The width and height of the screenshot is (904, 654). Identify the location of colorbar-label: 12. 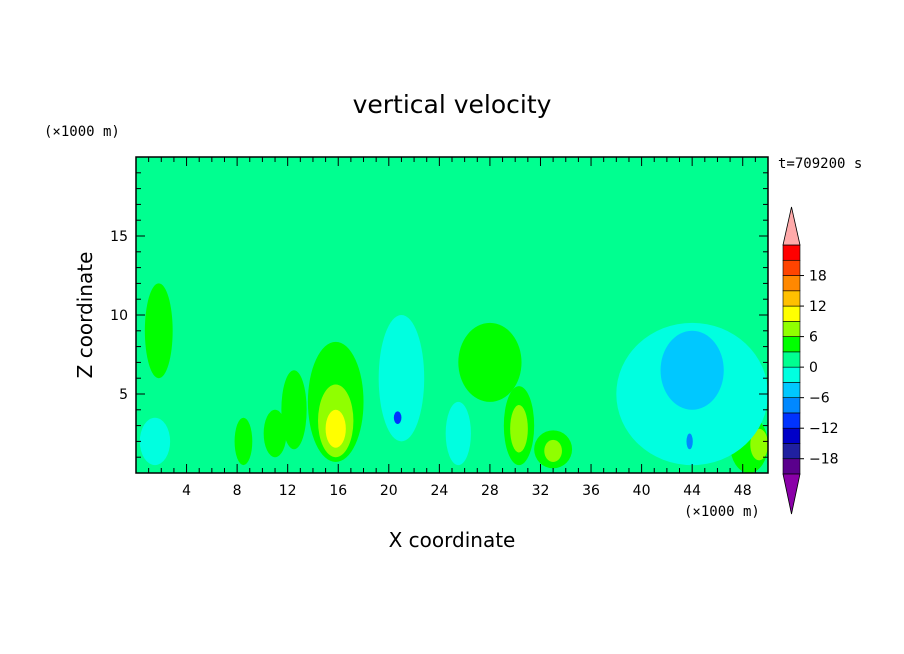
(818, 307).